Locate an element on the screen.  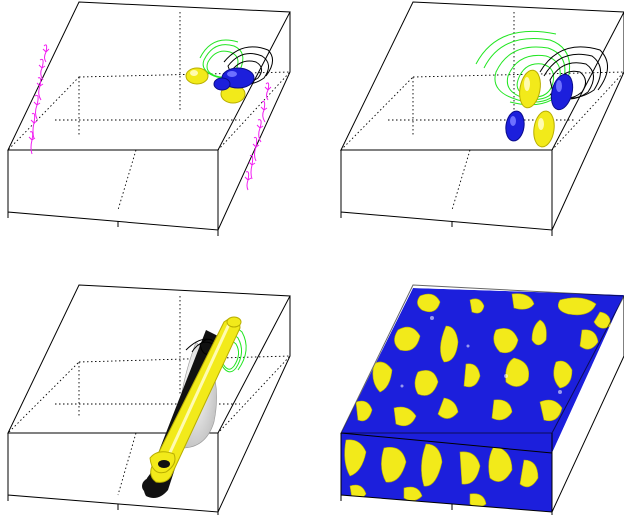
turbulent-top-face is located at coordinates (482, 370).